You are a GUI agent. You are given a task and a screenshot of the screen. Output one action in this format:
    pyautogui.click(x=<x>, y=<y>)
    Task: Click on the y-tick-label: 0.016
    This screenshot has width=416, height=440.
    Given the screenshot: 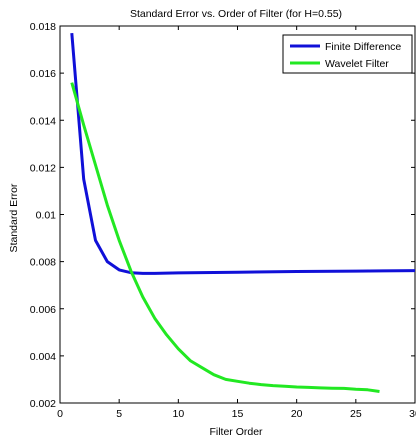 What is the action you would take?
    pyautogui.click(x=43, y=74)
    